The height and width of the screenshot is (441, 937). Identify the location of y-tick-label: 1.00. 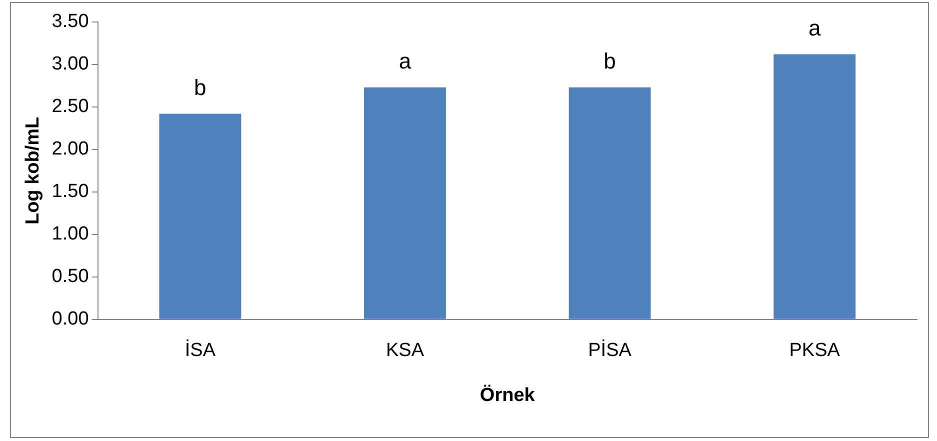
(70, 234).